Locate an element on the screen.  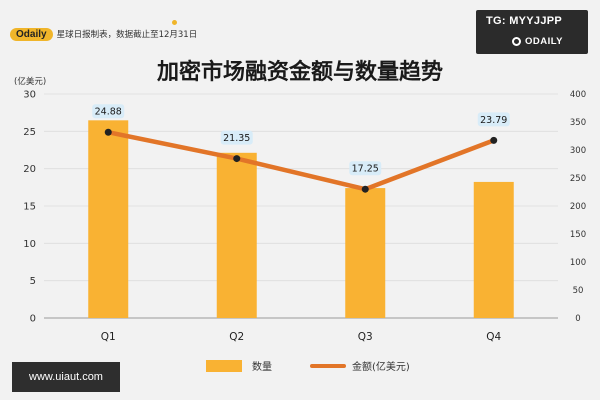
right-axis-tick-label: 350 is located at coordinates (578, 123).